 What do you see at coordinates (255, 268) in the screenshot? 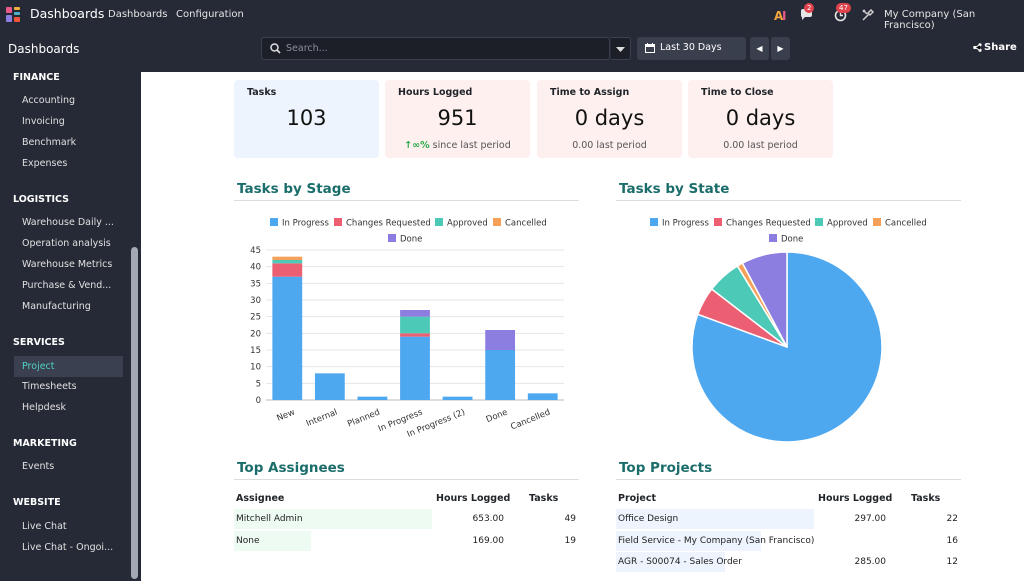
I see `y-tick-label: 40` at bounding box center [255, 268].